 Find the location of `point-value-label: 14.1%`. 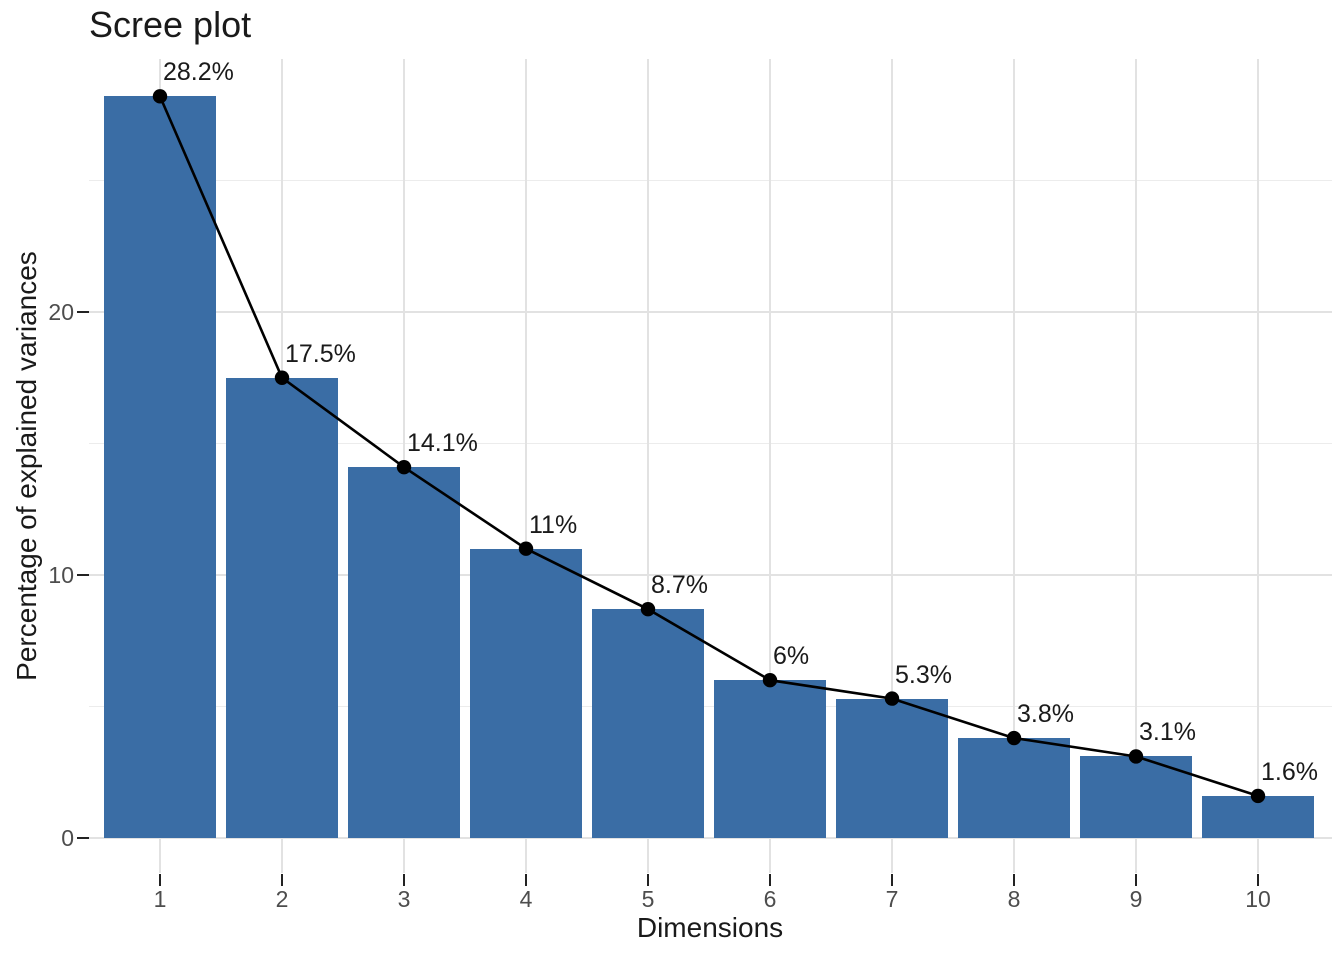

point-value-label: 14.1% is located at coordinates (442, 443).